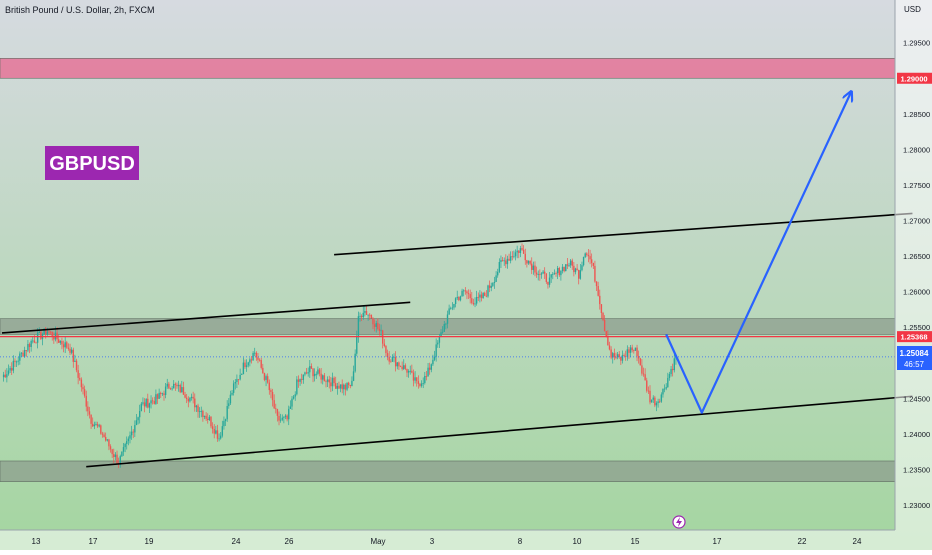 The width and height of the screenshot is (932, 555). Describe the element at coordinates (289, 541) in the screenshot. I see `time-tick-label: 26` at that location.